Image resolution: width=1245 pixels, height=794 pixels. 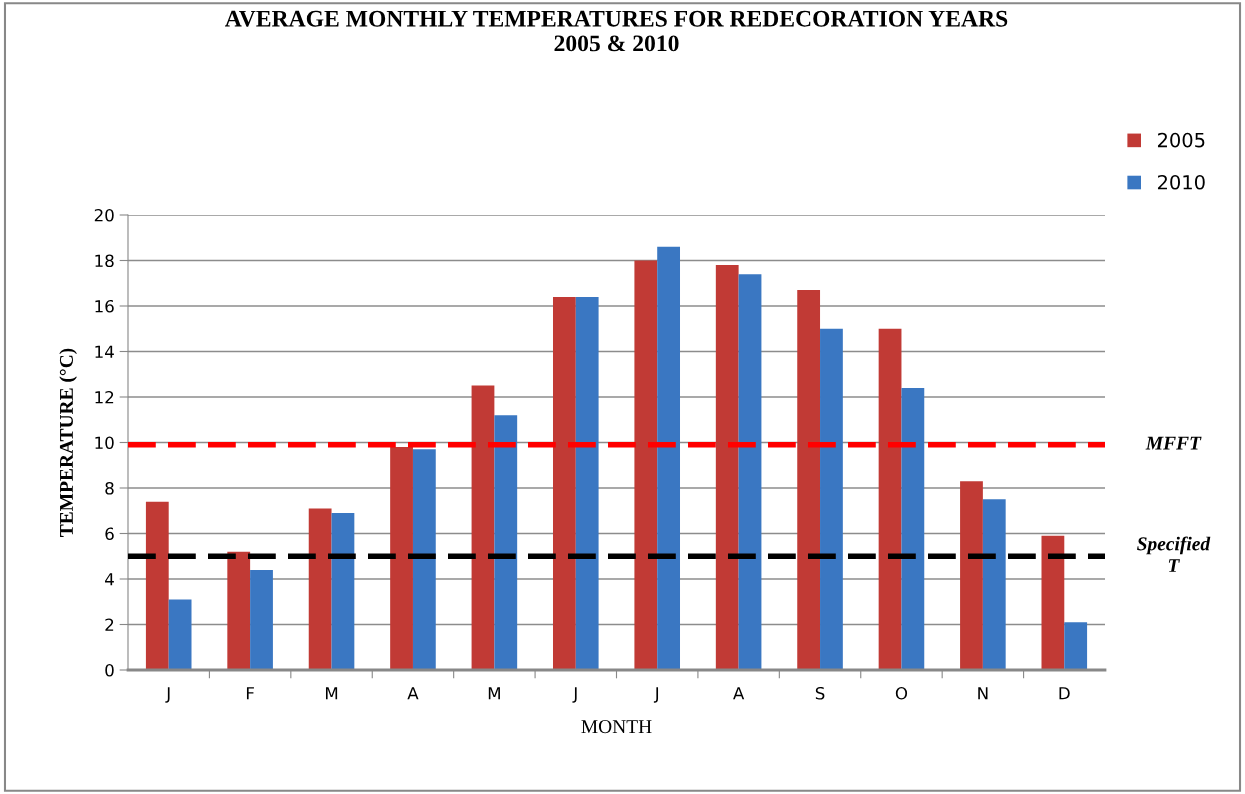 I want to click on y-tick-label: 18, so click(x=104, y=261).